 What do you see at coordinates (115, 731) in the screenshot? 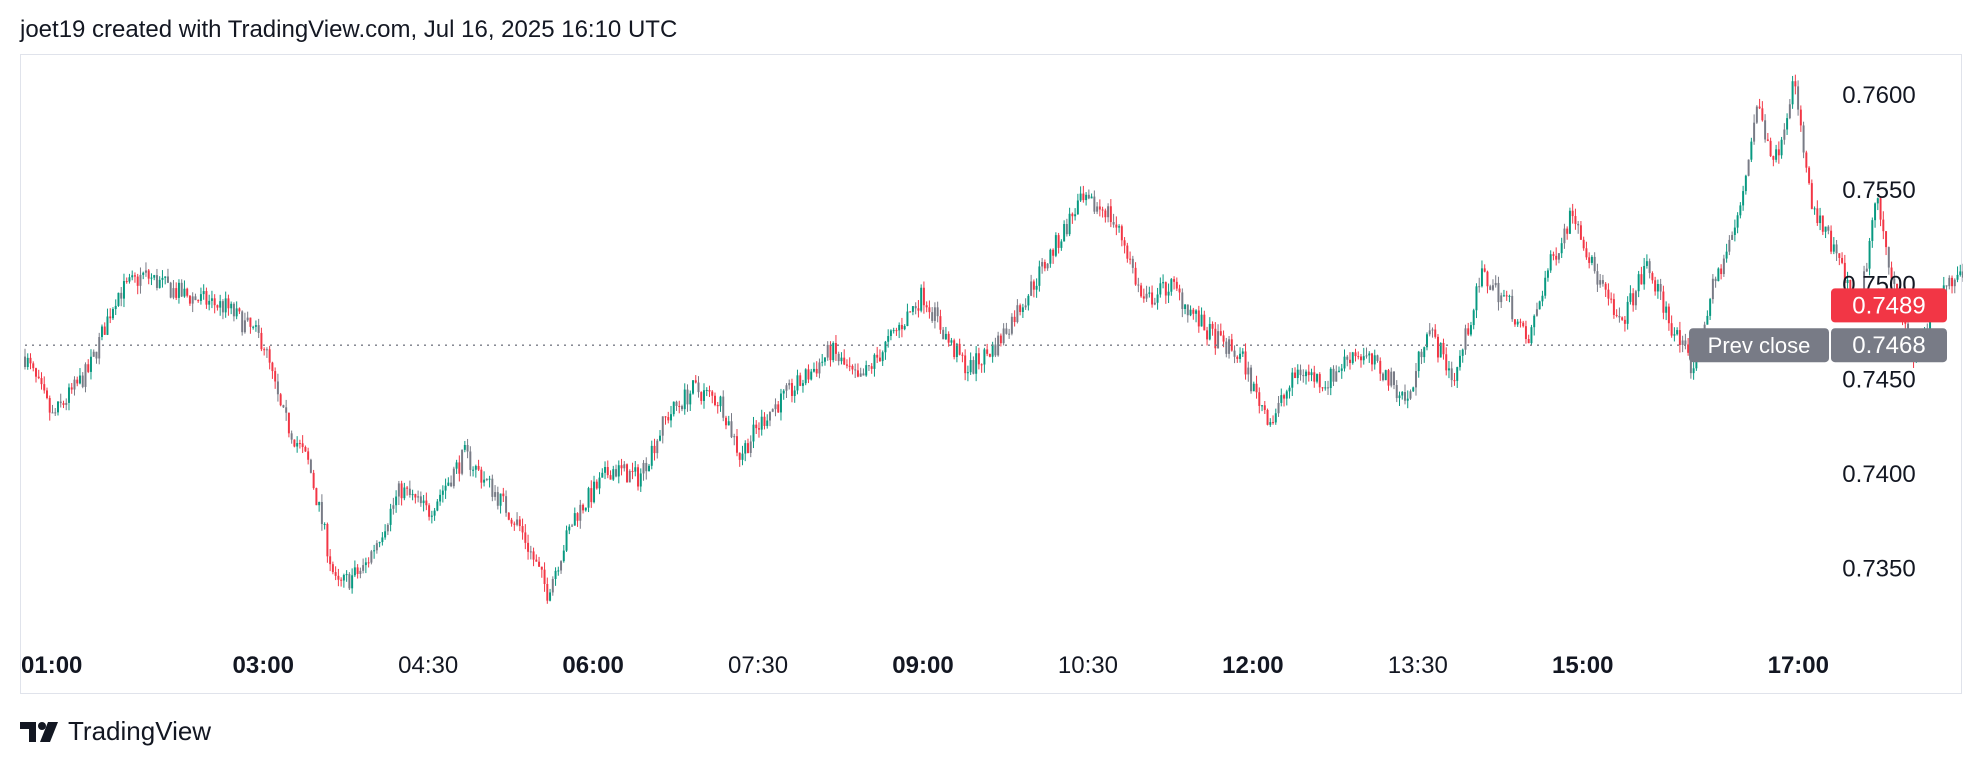
I see `footer-logo: TradingView` at bounding box center [115, 731].